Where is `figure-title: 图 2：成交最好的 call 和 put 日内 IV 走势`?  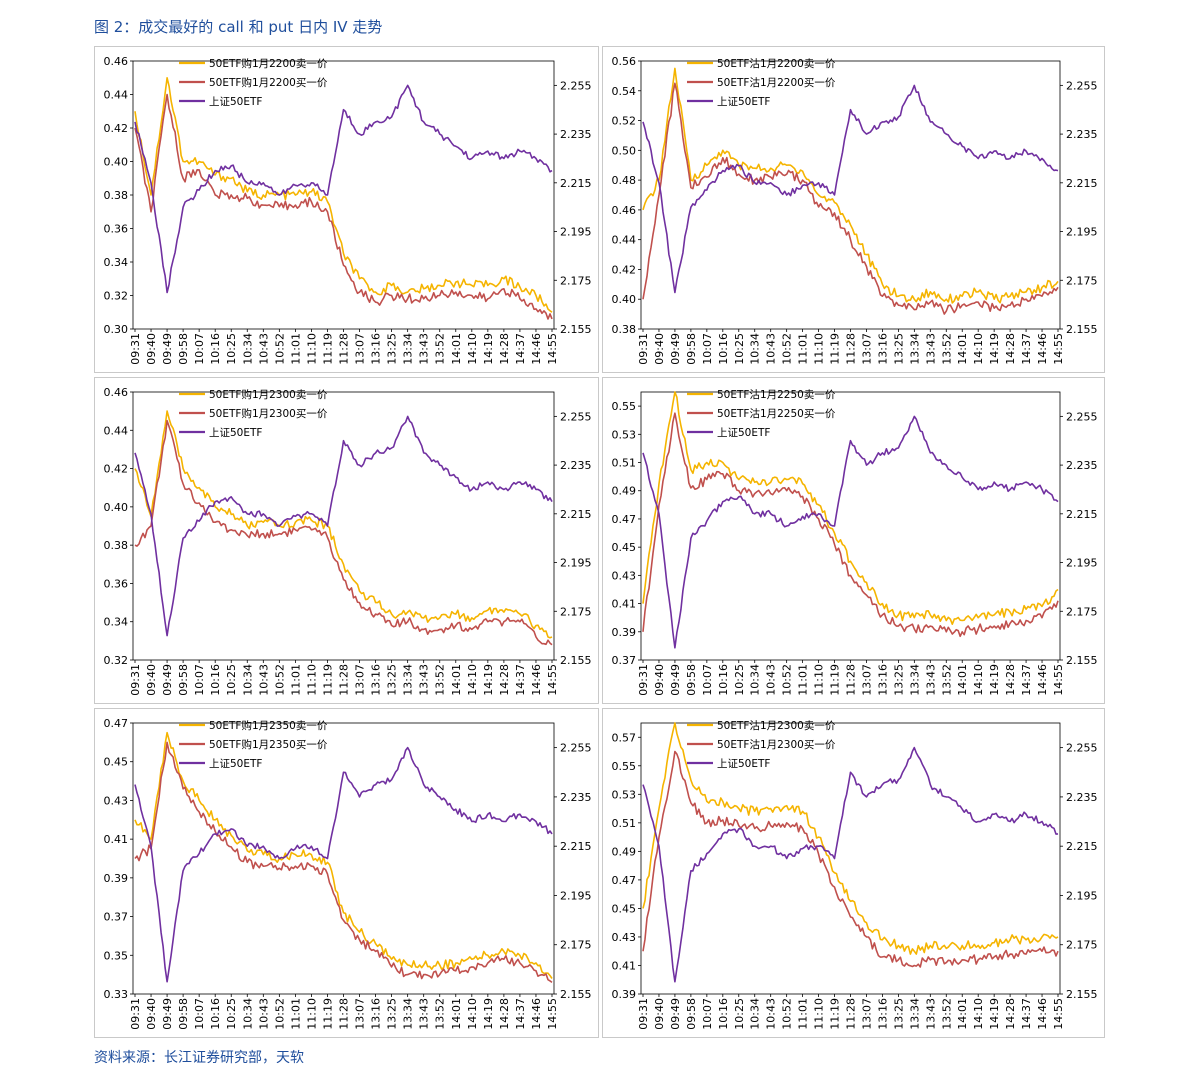
figure-title: 图 2：成交最好的 call 和 put 日内 IV 走势 is located at coordinates (238, 27).